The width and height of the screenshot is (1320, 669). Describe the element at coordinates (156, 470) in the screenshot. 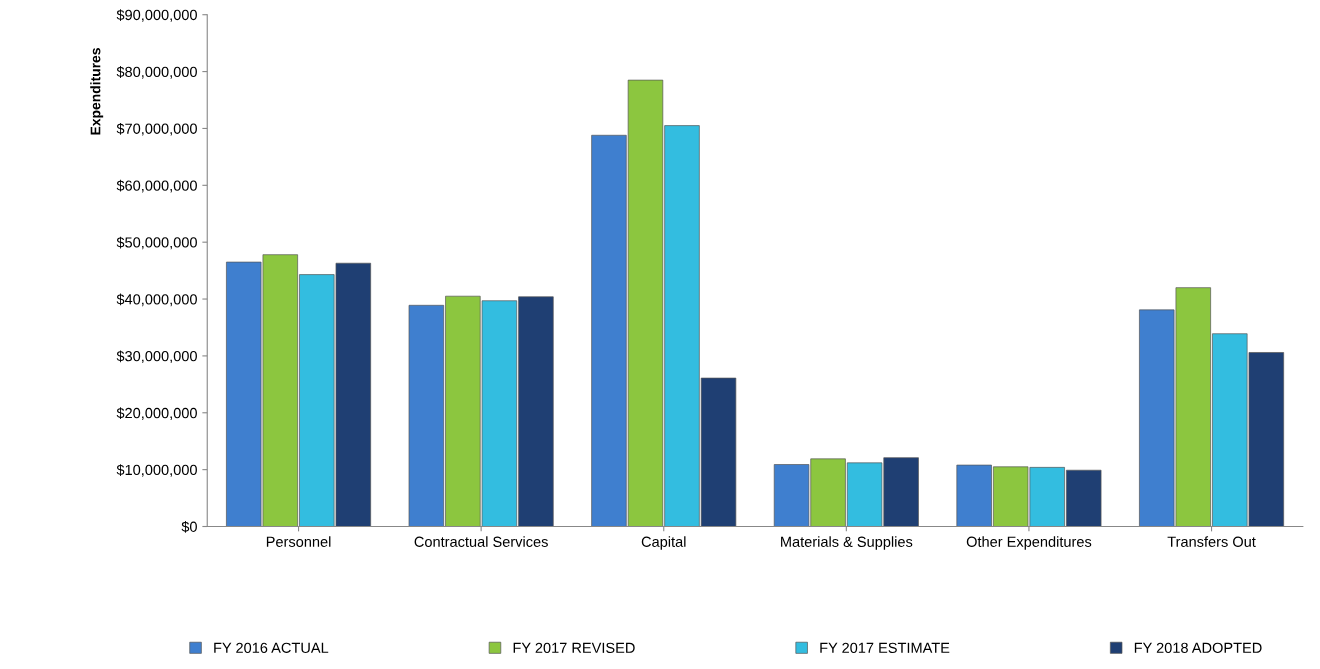

I see `y-tick-label: $10,000,000` at that location.